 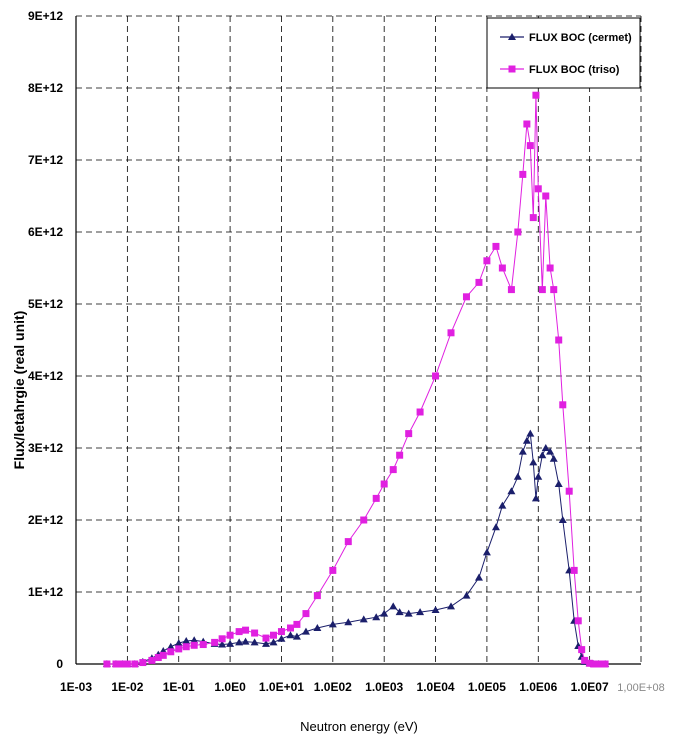 What do you see at coordinates (45, 592) in the screenshot?
I see `y-tick-label: 1E+12` at bounding box center [45, 592].